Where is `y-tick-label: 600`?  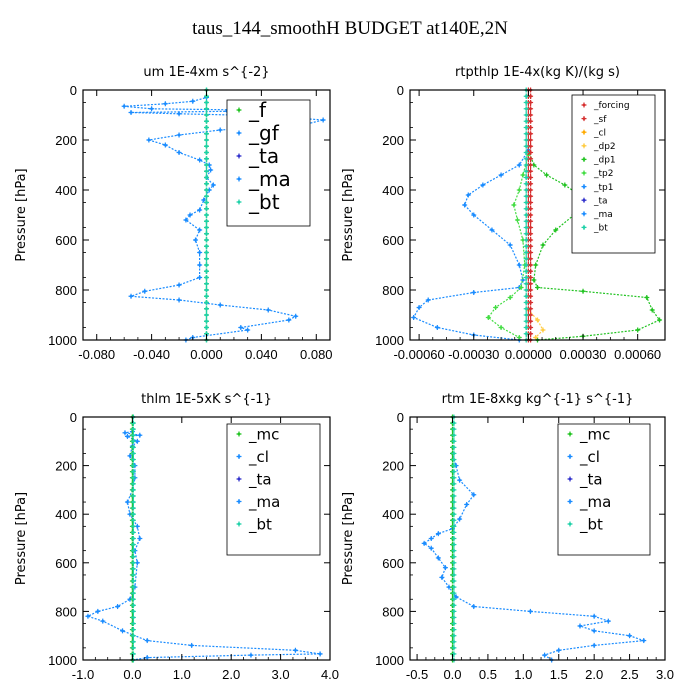
y-tick-label: 600 is located at coordinates (393, 563).